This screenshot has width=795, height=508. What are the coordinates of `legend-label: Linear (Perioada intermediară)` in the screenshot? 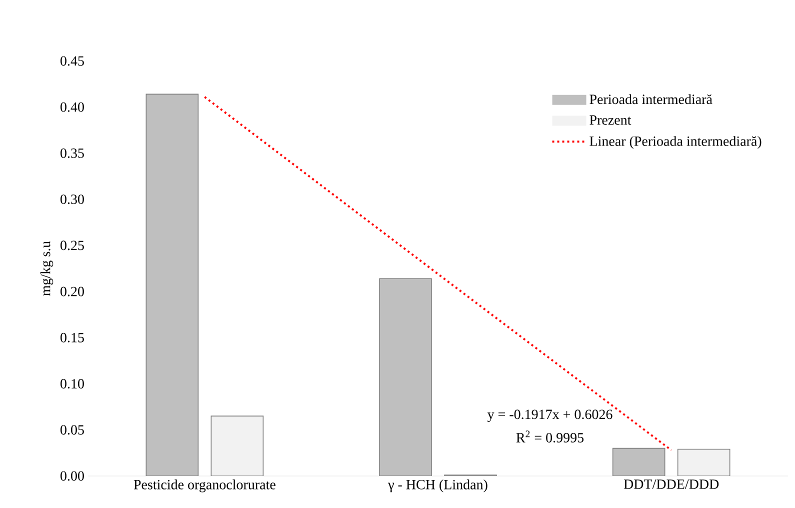 It's located at (676, 142).